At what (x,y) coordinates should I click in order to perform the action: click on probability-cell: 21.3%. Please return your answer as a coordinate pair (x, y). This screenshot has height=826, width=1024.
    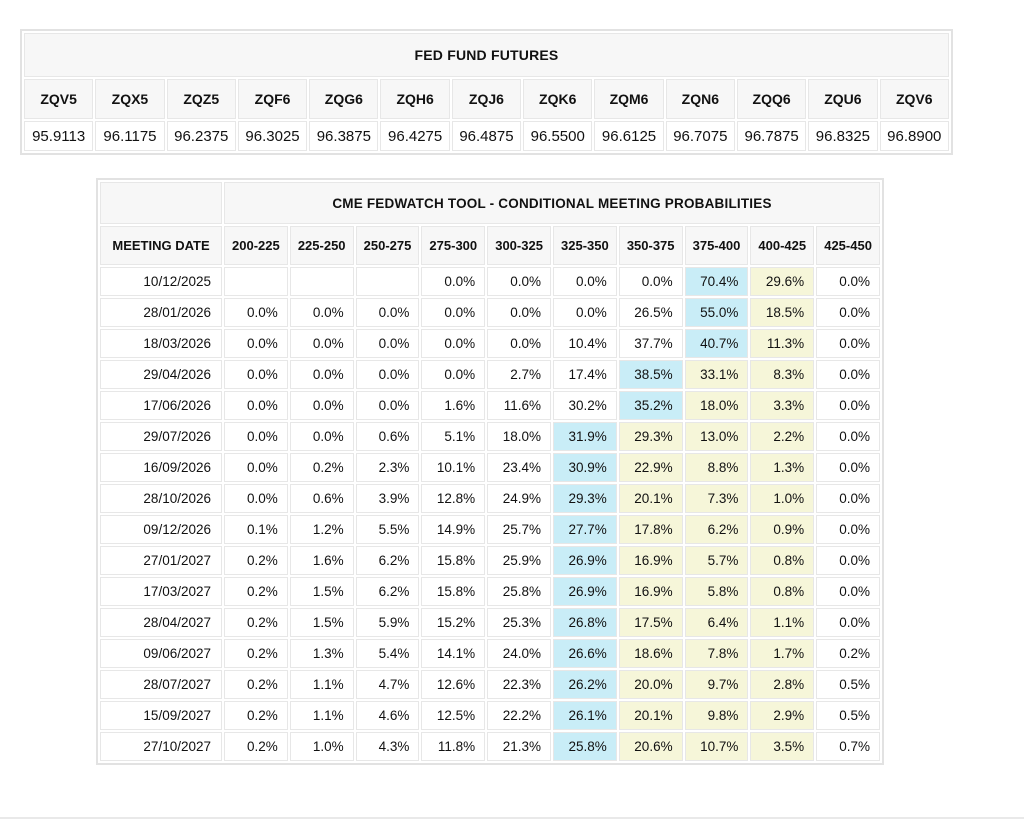
    Looking at the image, I should click on (519, 746).